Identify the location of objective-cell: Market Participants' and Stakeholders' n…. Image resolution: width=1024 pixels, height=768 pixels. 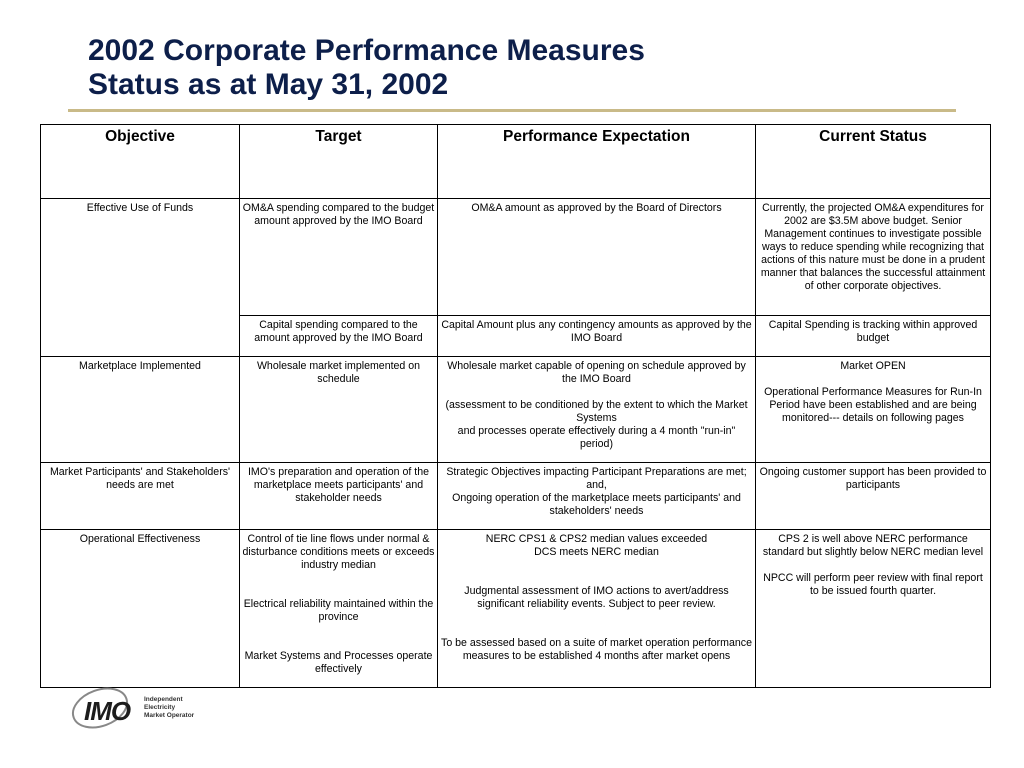
(140, 496).